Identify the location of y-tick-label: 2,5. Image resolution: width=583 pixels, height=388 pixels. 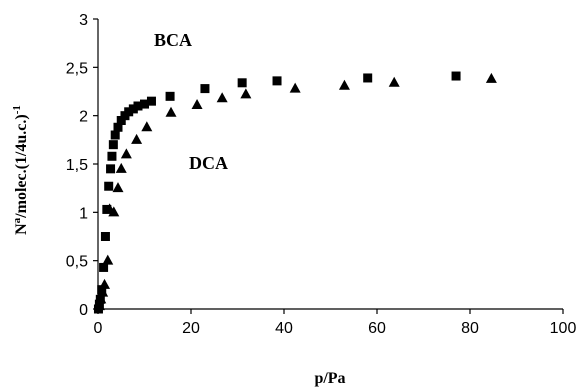
(77, 68).